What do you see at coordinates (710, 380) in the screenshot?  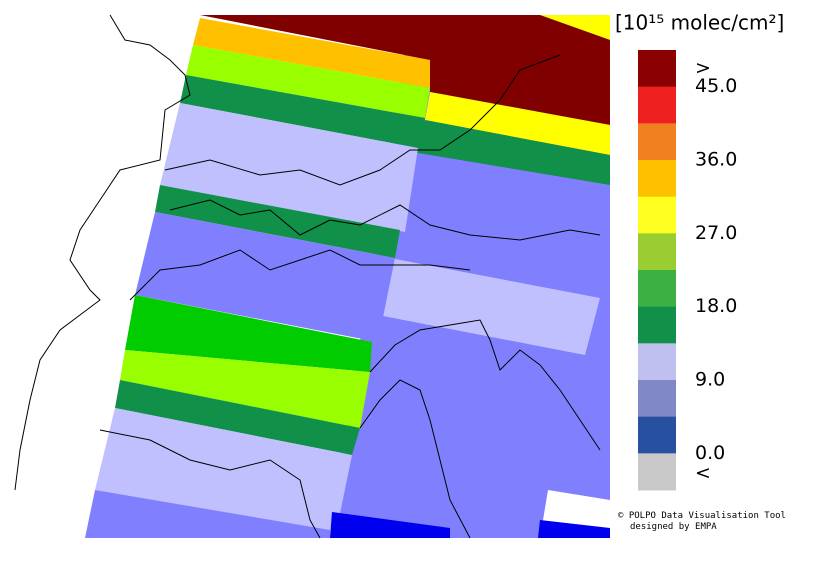 I see `legend-label: 9.0` at bounding box center [710, 380].